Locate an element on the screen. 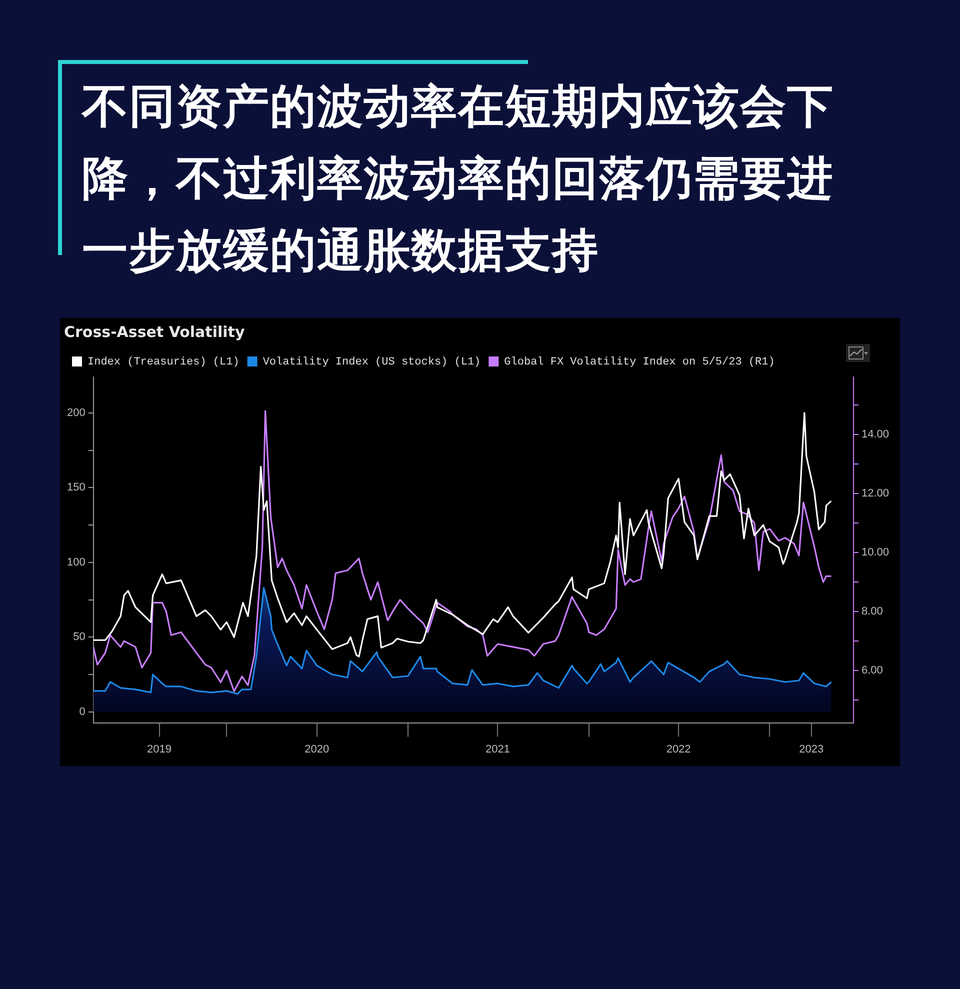  y2-tick-label: 6.00 is located at coordinates (872, 670).